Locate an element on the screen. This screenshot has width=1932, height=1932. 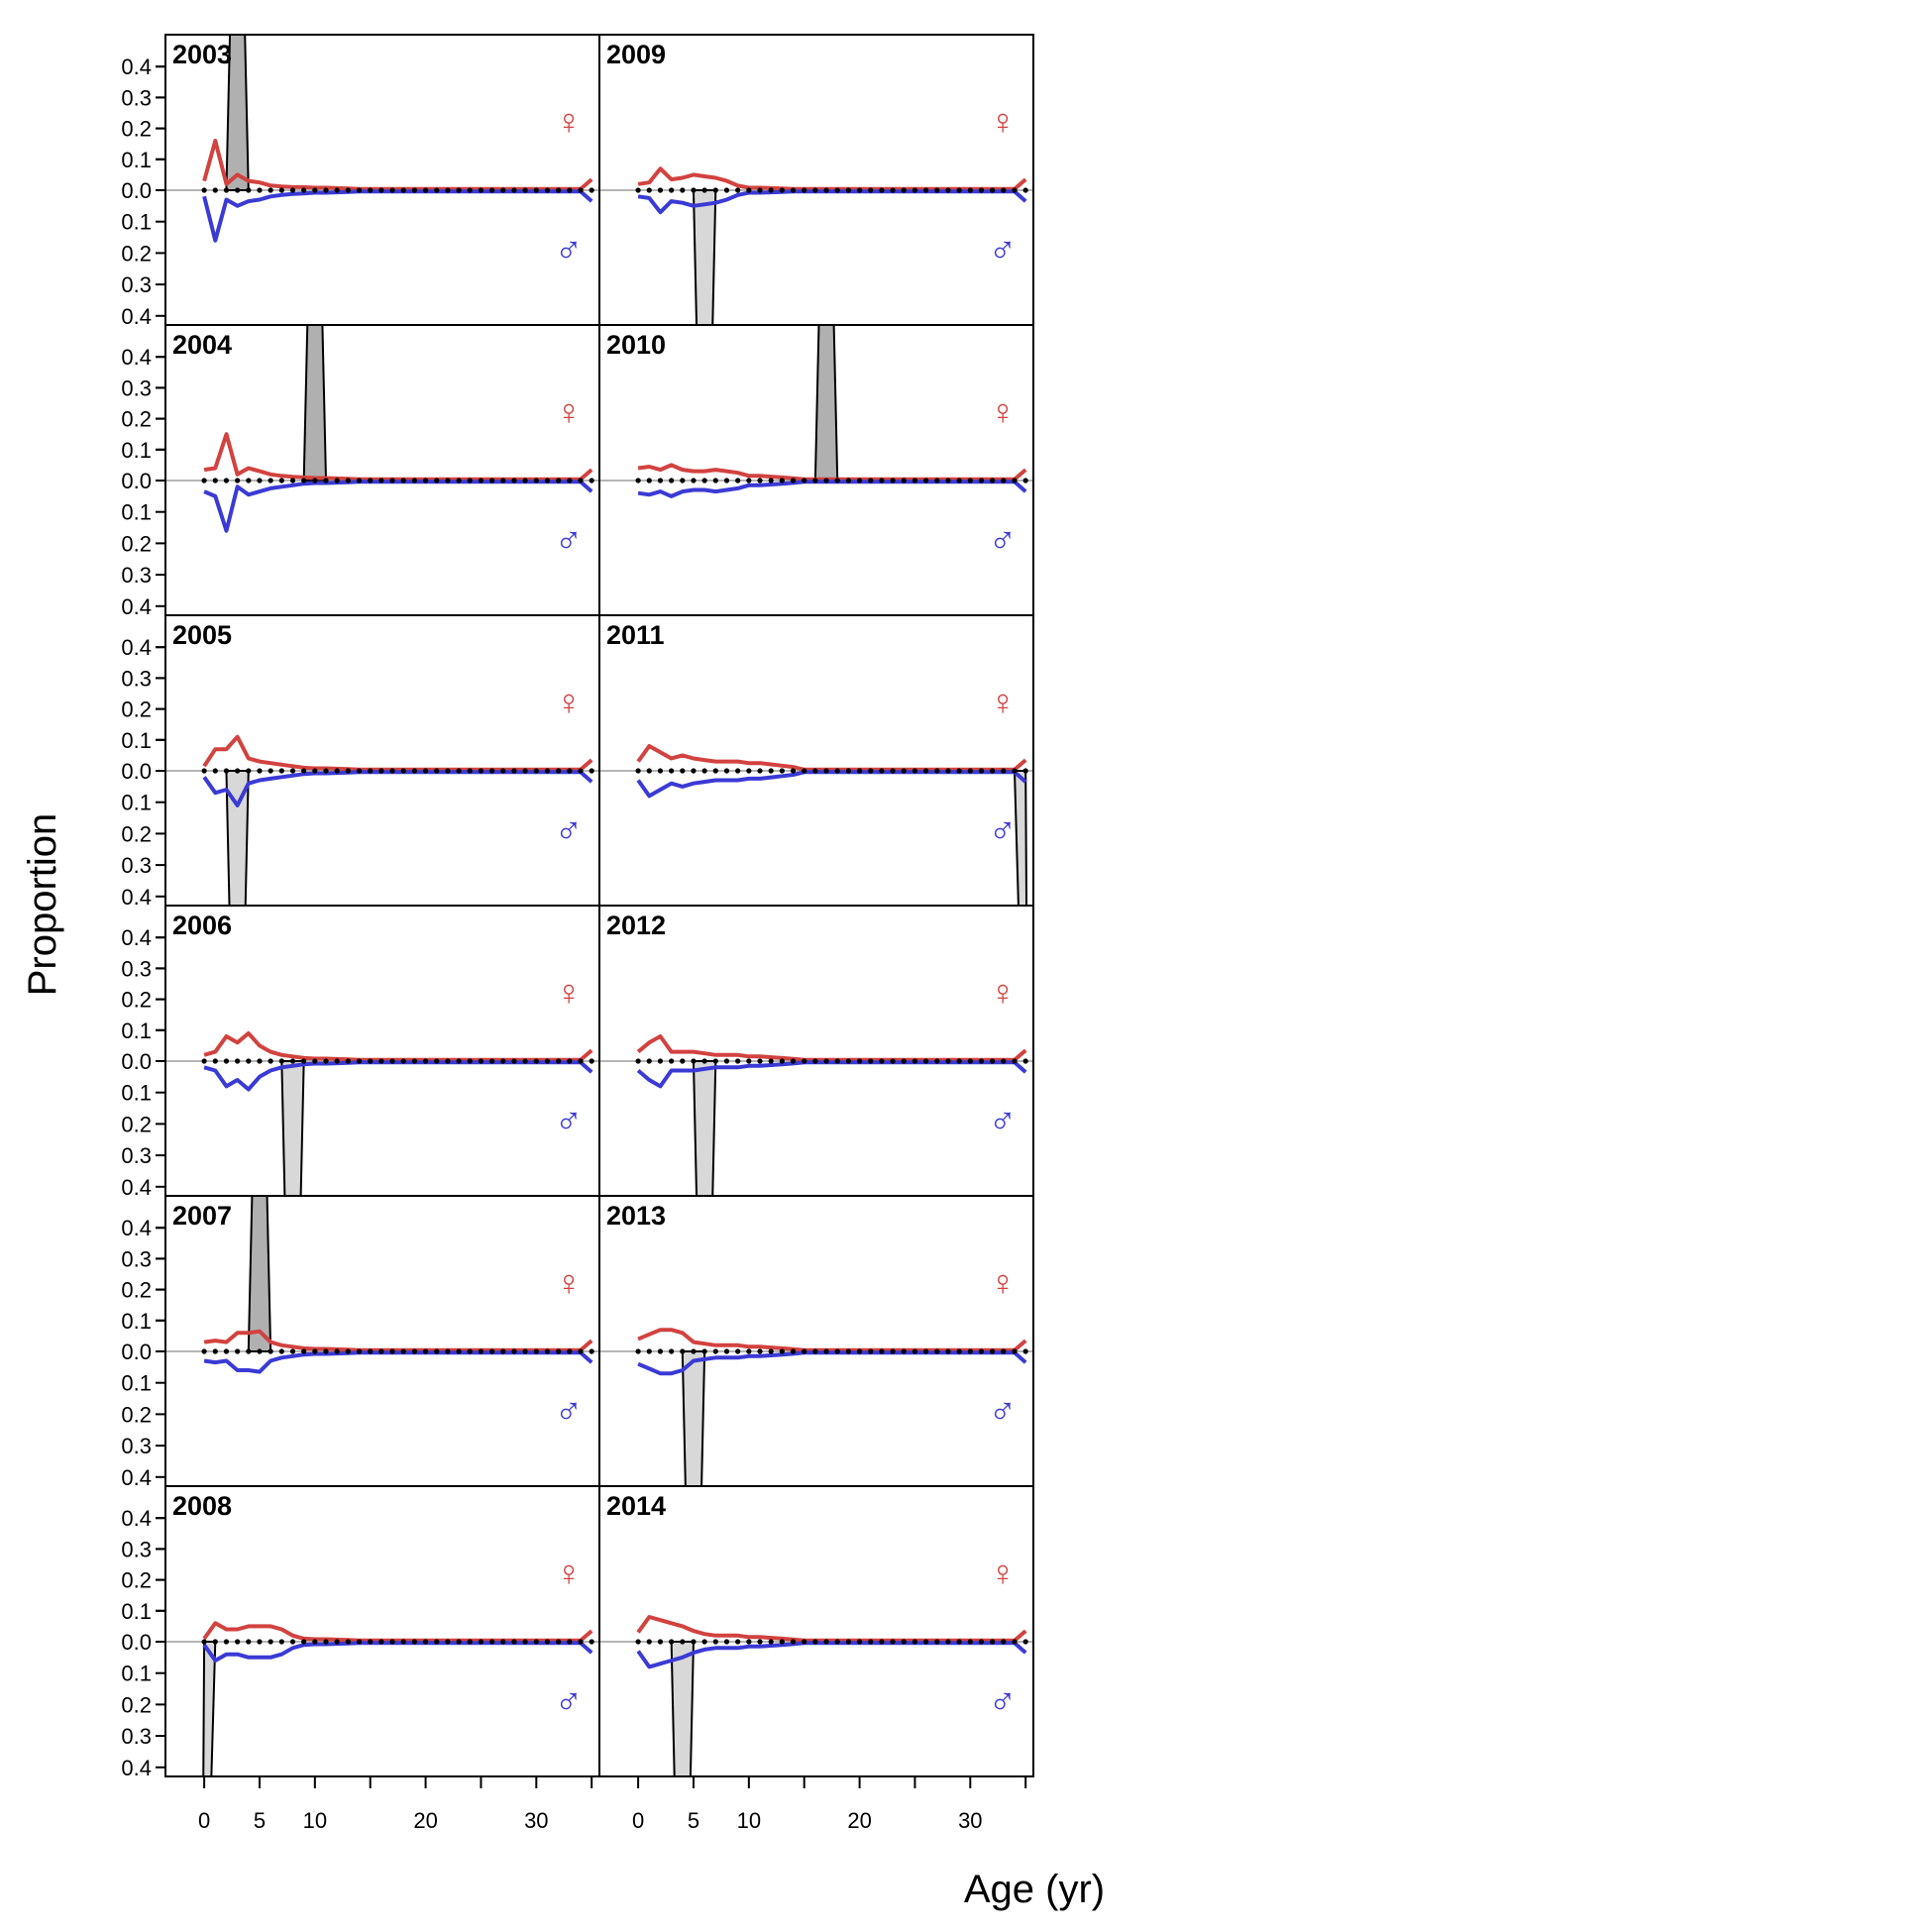
panel-year-label: 2005 is located at coordinates (202, 635).